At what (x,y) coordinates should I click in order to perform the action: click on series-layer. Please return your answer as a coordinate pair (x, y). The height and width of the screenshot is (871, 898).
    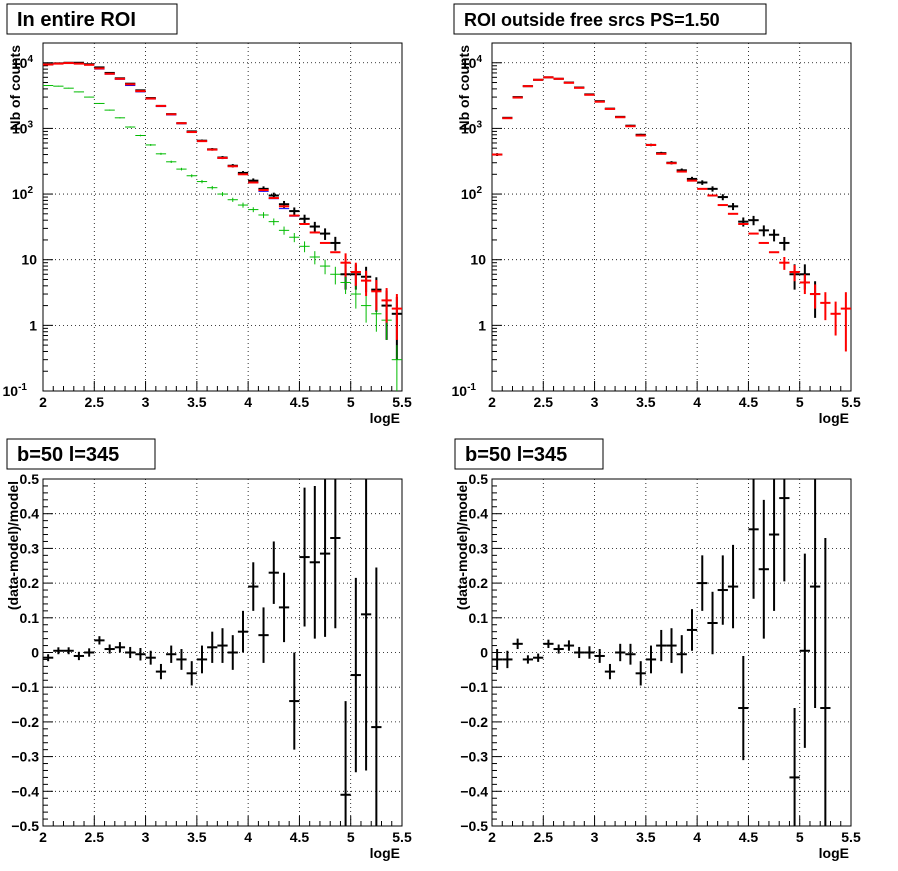
    Looking at the image, I should click on (671, 214).